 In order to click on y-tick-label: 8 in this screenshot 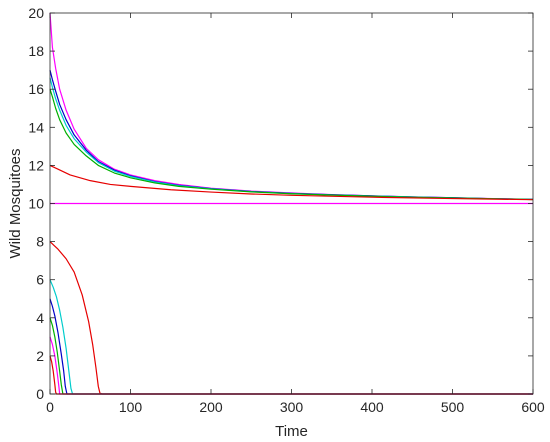, I will do `click(40, 242)`.